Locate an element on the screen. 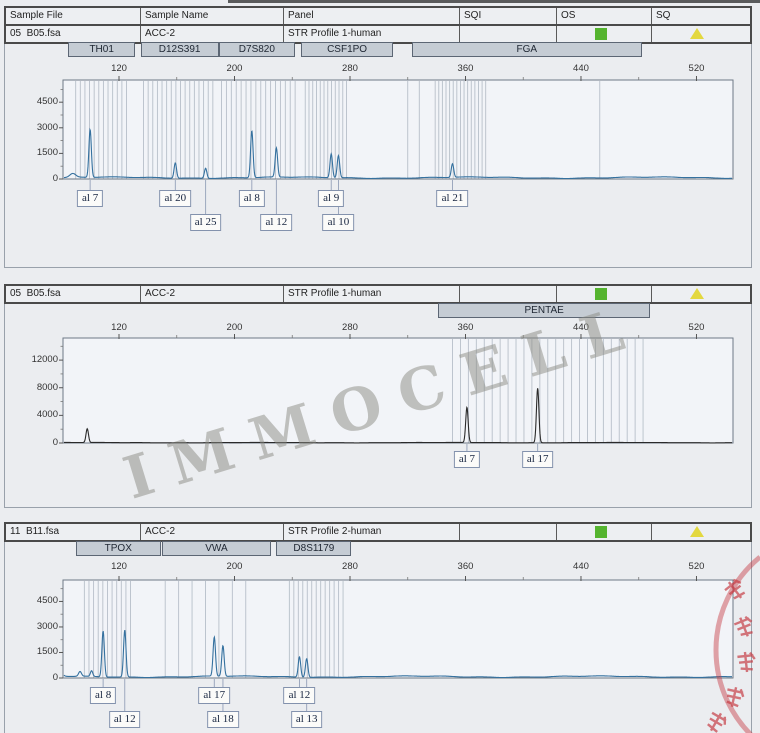 The height and width of the screenshot is (733, 760). header-sample-file: Sample File is located at coordinates (36, 15).